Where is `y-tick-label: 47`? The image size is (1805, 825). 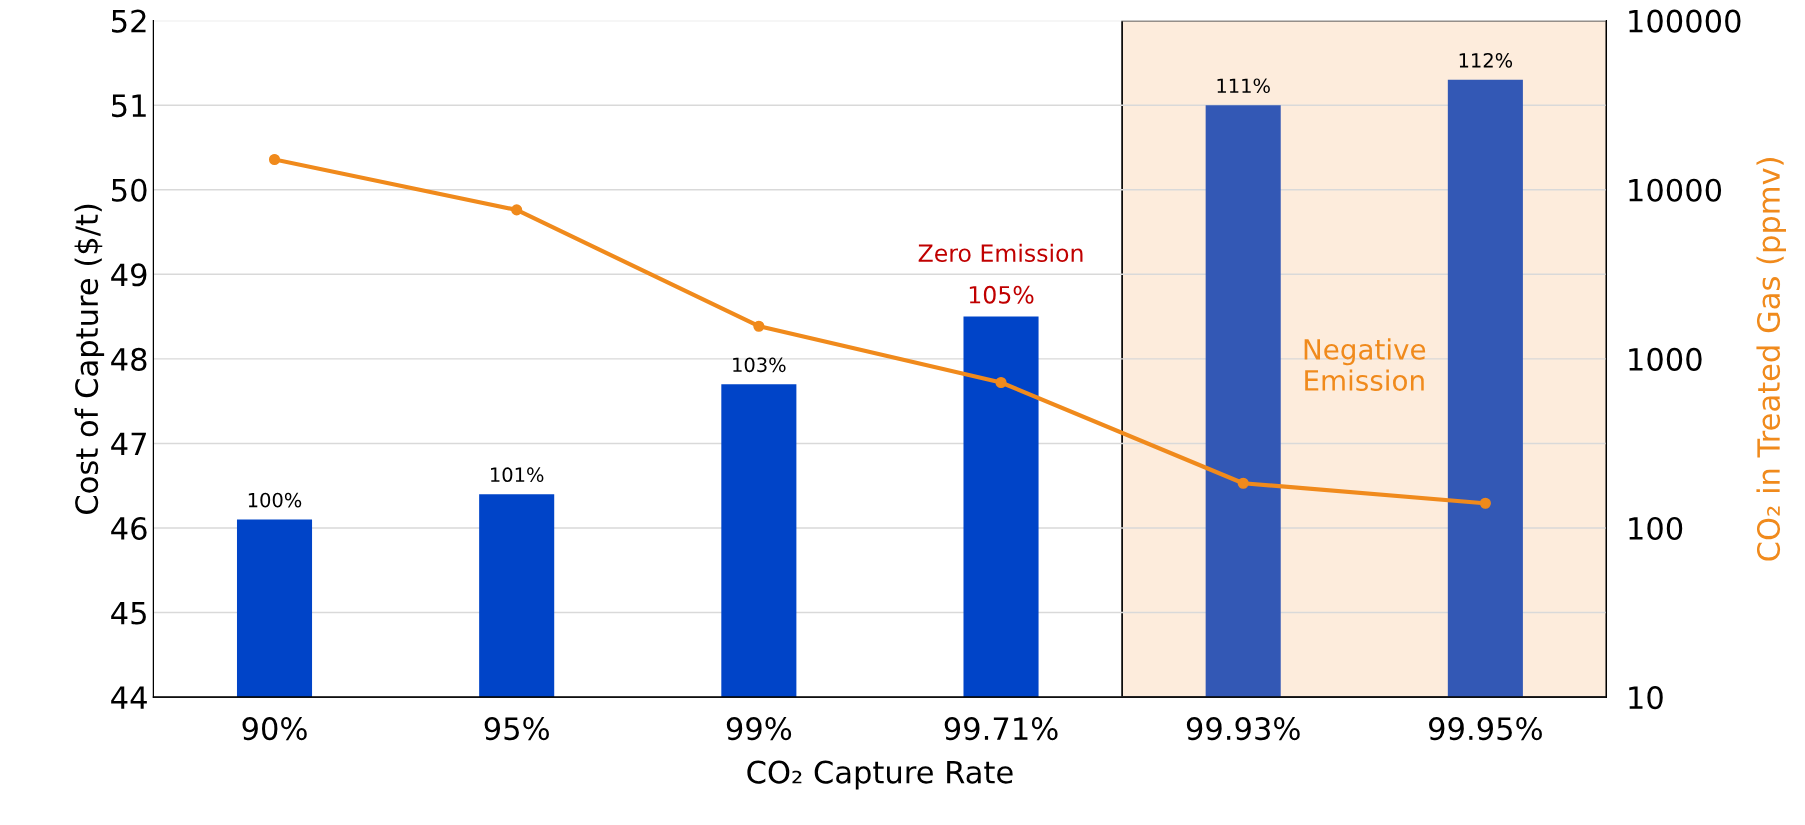
y-tick-label: 47 is located at coordinates (128, 444).